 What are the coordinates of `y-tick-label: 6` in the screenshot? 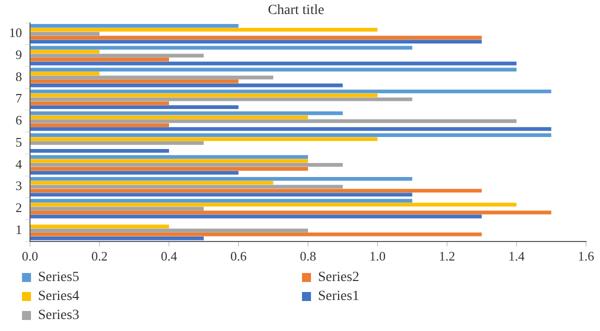 It's located at (19, 120).